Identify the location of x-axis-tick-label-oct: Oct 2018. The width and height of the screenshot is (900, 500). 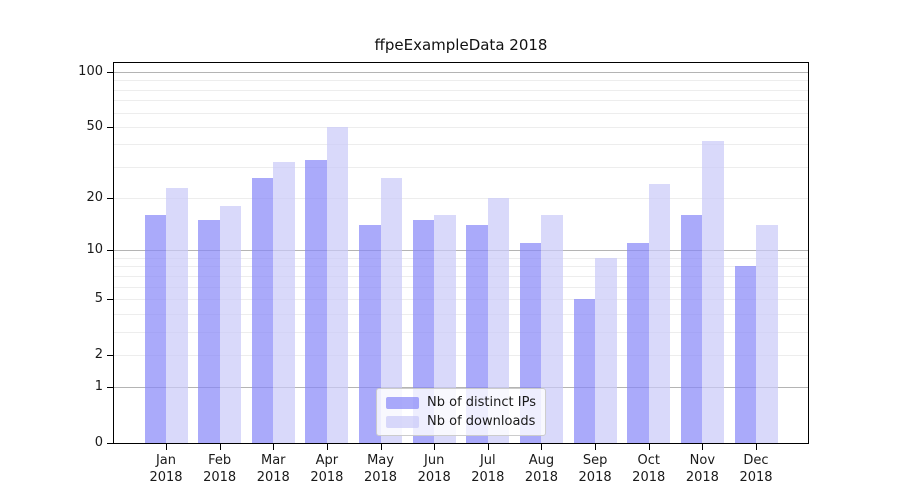
(649, 469).